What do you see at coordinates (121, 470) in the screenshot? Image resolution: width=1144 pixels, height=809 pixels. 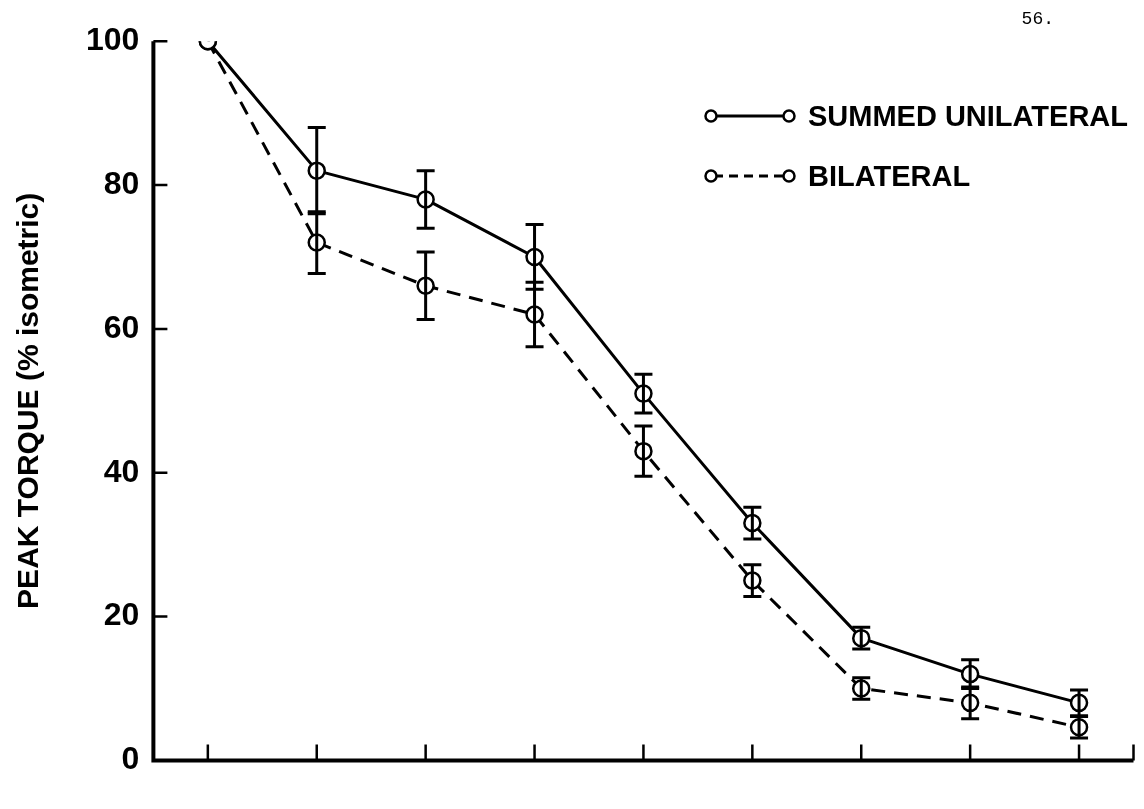 I see `y-tick-label: 40` at bounding box center [121, 470].